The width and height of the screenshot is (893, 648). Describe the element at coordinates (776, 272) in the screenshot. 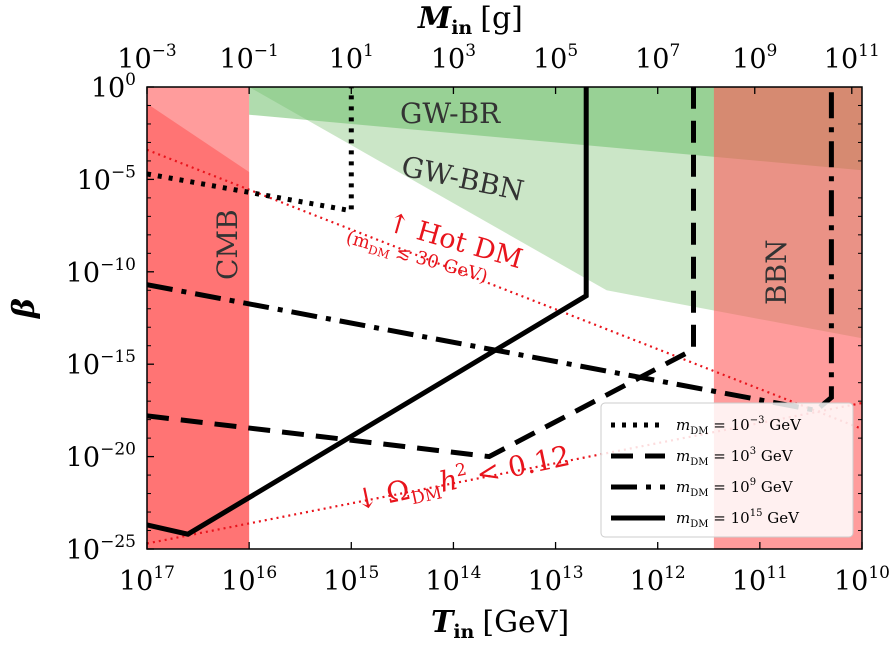

I see `region-label-bbn: BBN` at that location.